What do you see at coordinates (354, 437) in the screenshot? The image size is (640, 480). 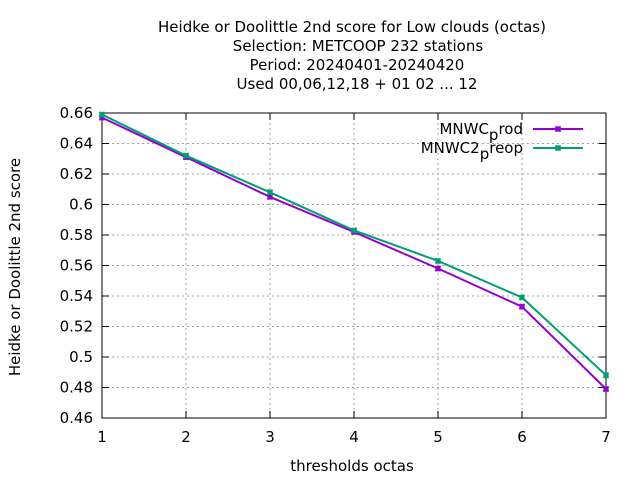 I see `x-tick-label: 4` at bounding box center [354, 437].